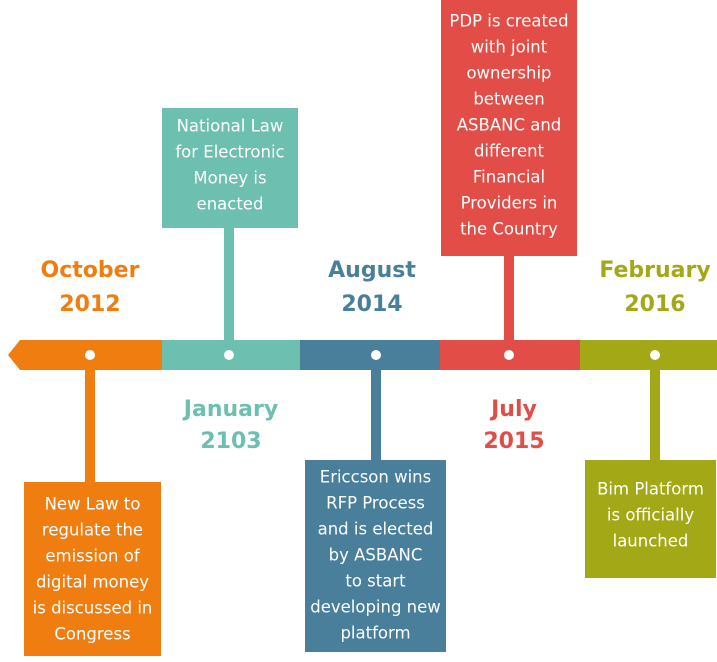 Image resolution: width=717 pixels, height=662 pixels. What do you see at coordinates (92, 582) in the screenshot?
I see `description-line: digital money` at bounding box center [92, 582].